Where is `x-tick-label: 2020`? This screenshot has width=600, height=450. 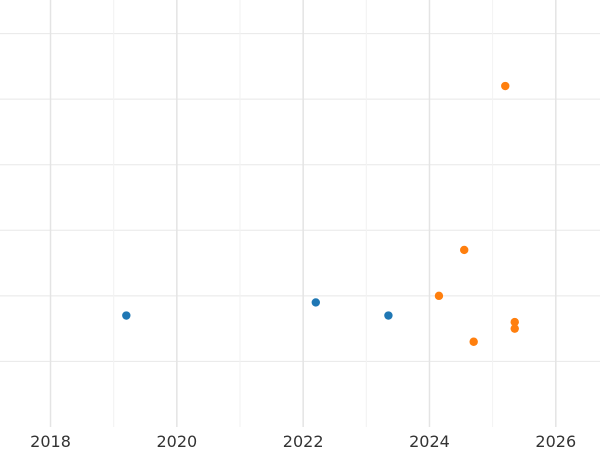
x-tick-label: 2020 is located at coordinates (176, 441).